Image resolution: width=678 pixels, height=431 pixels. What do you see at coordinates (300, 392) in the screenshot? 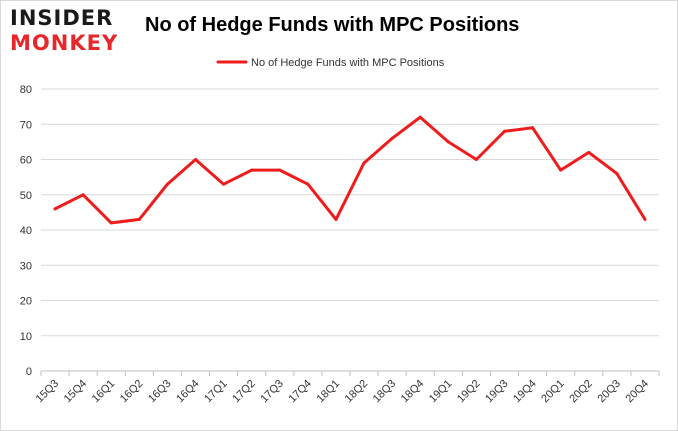
I see `x-tick-label: 17Q4` at bounding box center [300, 392].